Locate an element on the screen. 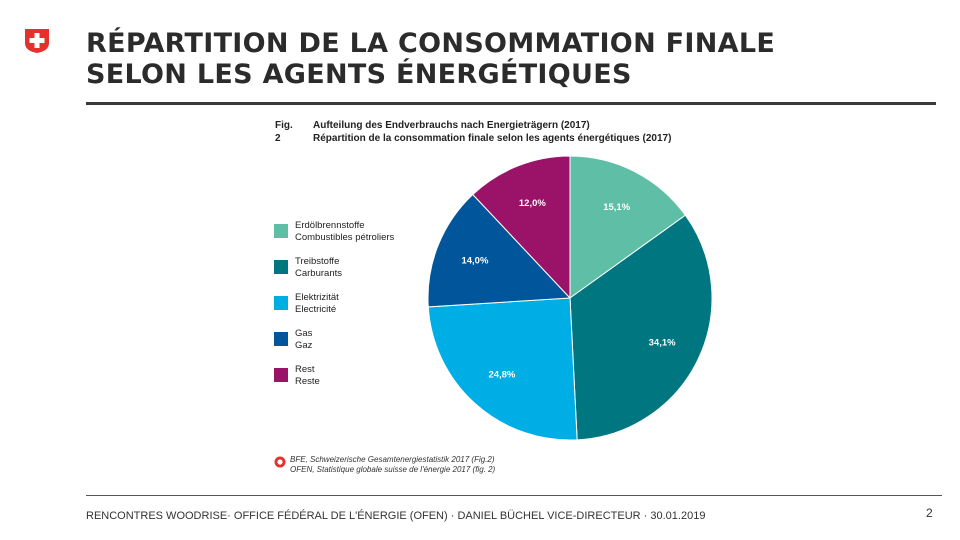  page-number: 2 is located at coordinates (929, 513).